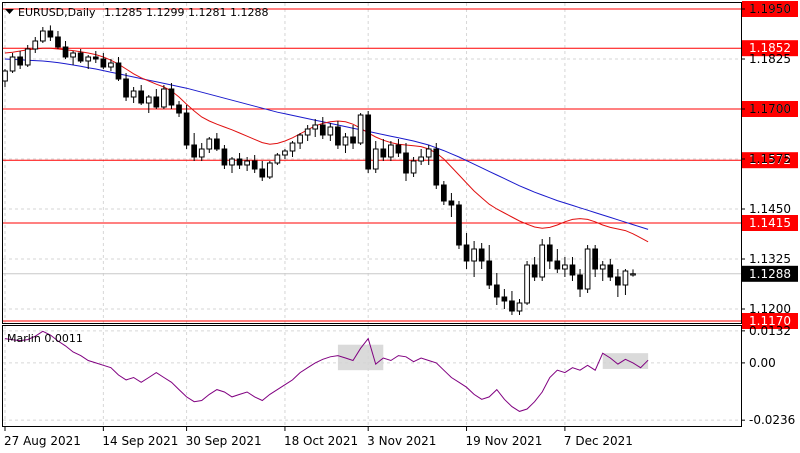 This screenshot has height=453, width=800. I want to click on time-tick-label: 3 Nov 2021, so click(401, 441).